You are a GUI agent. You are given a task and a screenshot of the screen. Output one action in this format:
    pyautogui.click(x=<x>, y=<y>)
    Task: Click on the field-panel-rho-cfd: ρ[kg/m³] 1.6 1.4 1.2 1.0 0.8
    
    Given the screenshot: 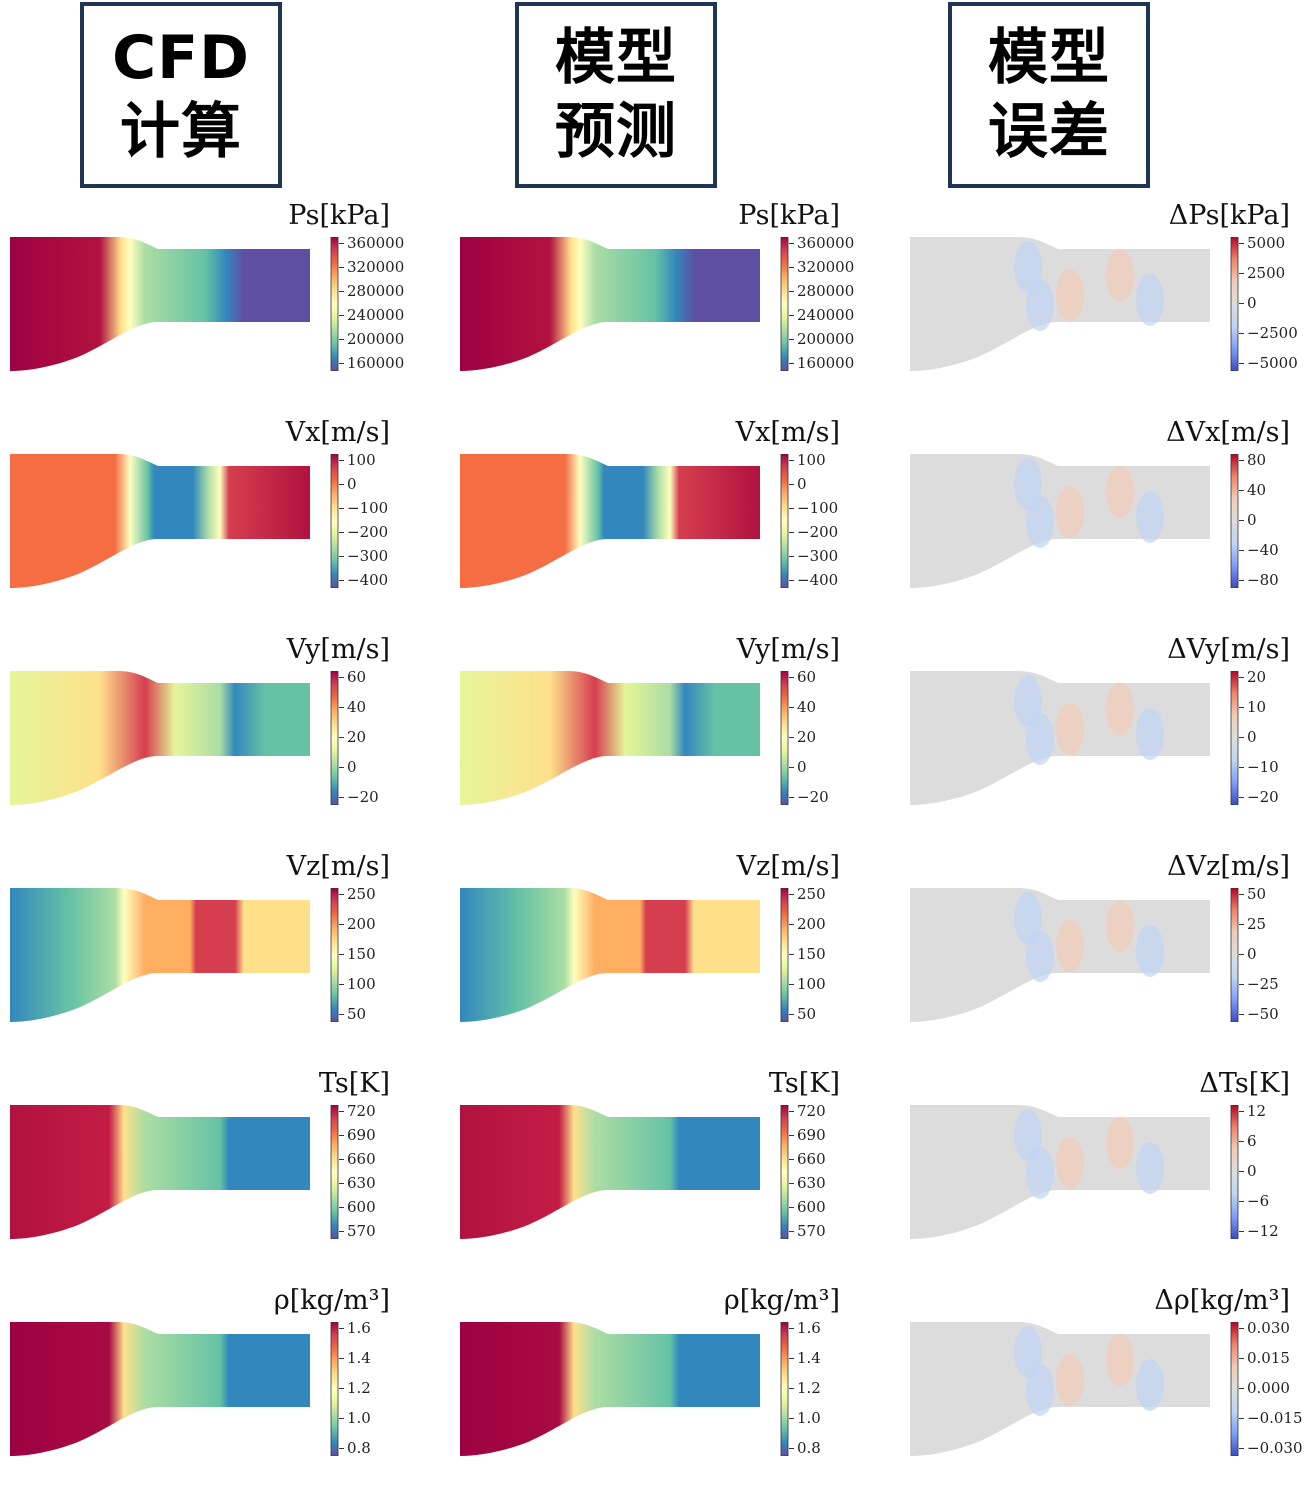 What is the action you would take?
    pyautogui.click(x=220, y=1390)
    